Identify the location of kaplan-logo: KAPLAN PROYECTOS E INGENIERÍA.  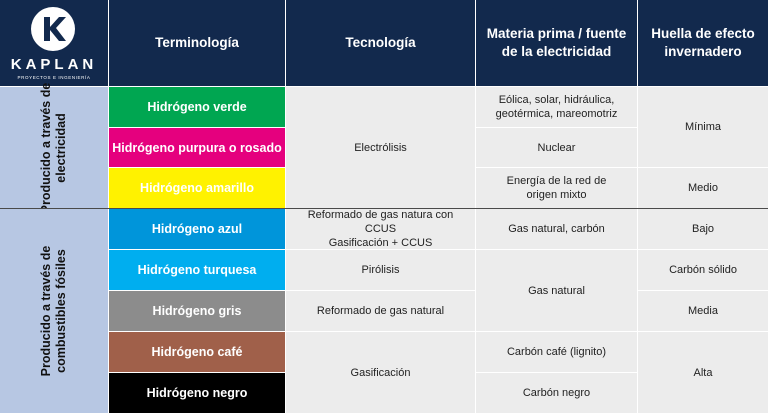
(54, 43).